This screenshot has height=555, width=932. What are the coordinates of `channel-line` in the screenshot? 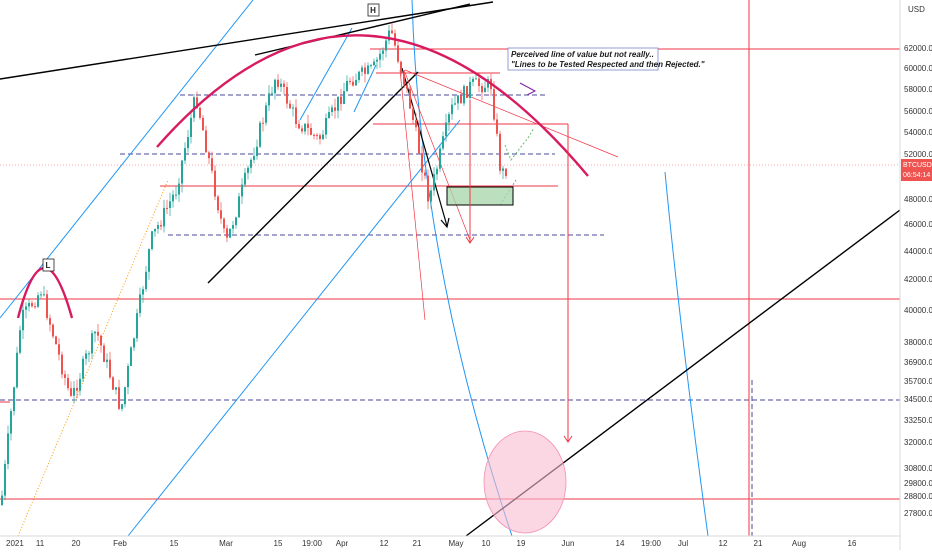 It's located at (365, 88).